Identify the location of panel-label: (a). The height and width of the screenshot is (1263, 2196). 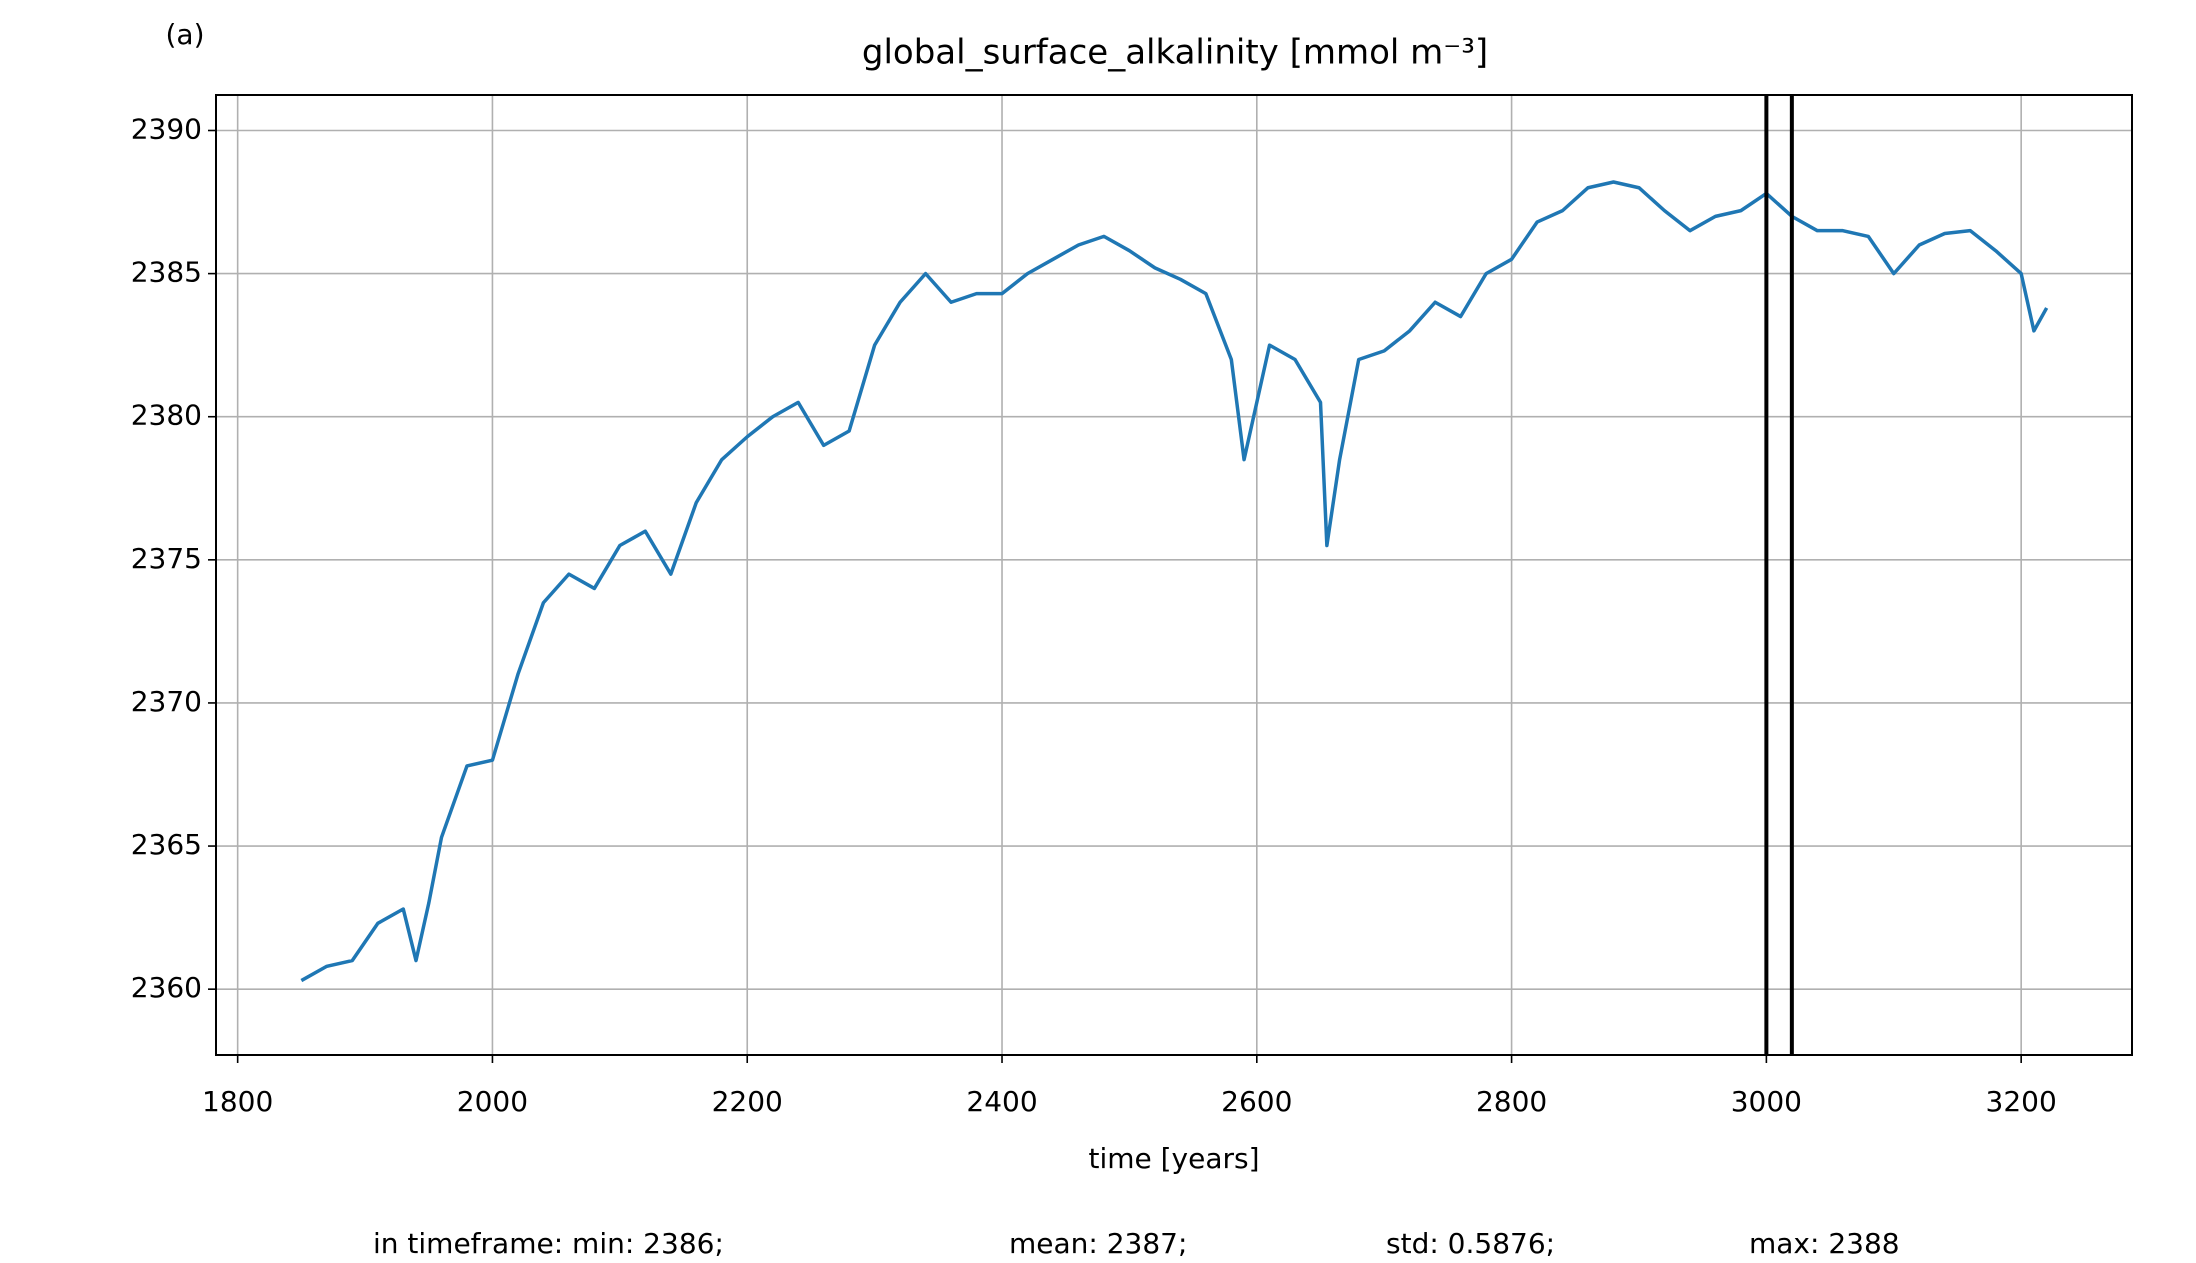
(184, 34).